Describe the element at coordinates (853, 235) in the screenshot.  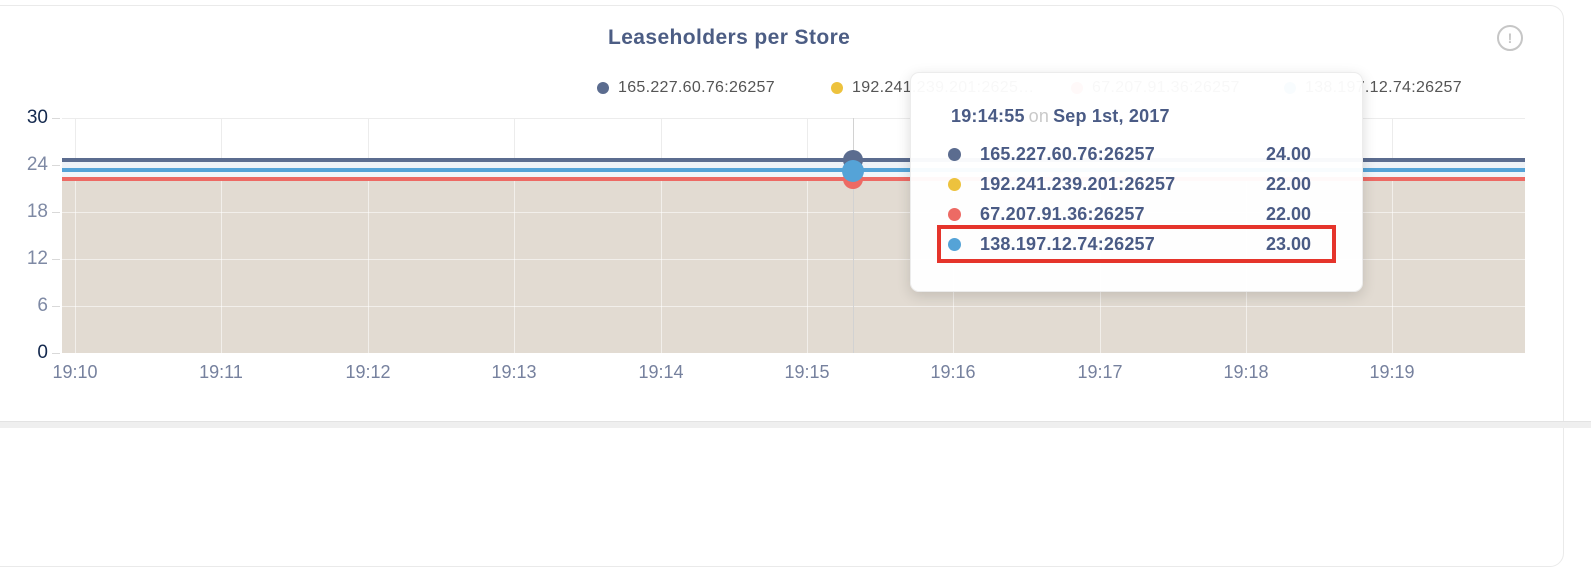
I see `hover-guideline` at that location.